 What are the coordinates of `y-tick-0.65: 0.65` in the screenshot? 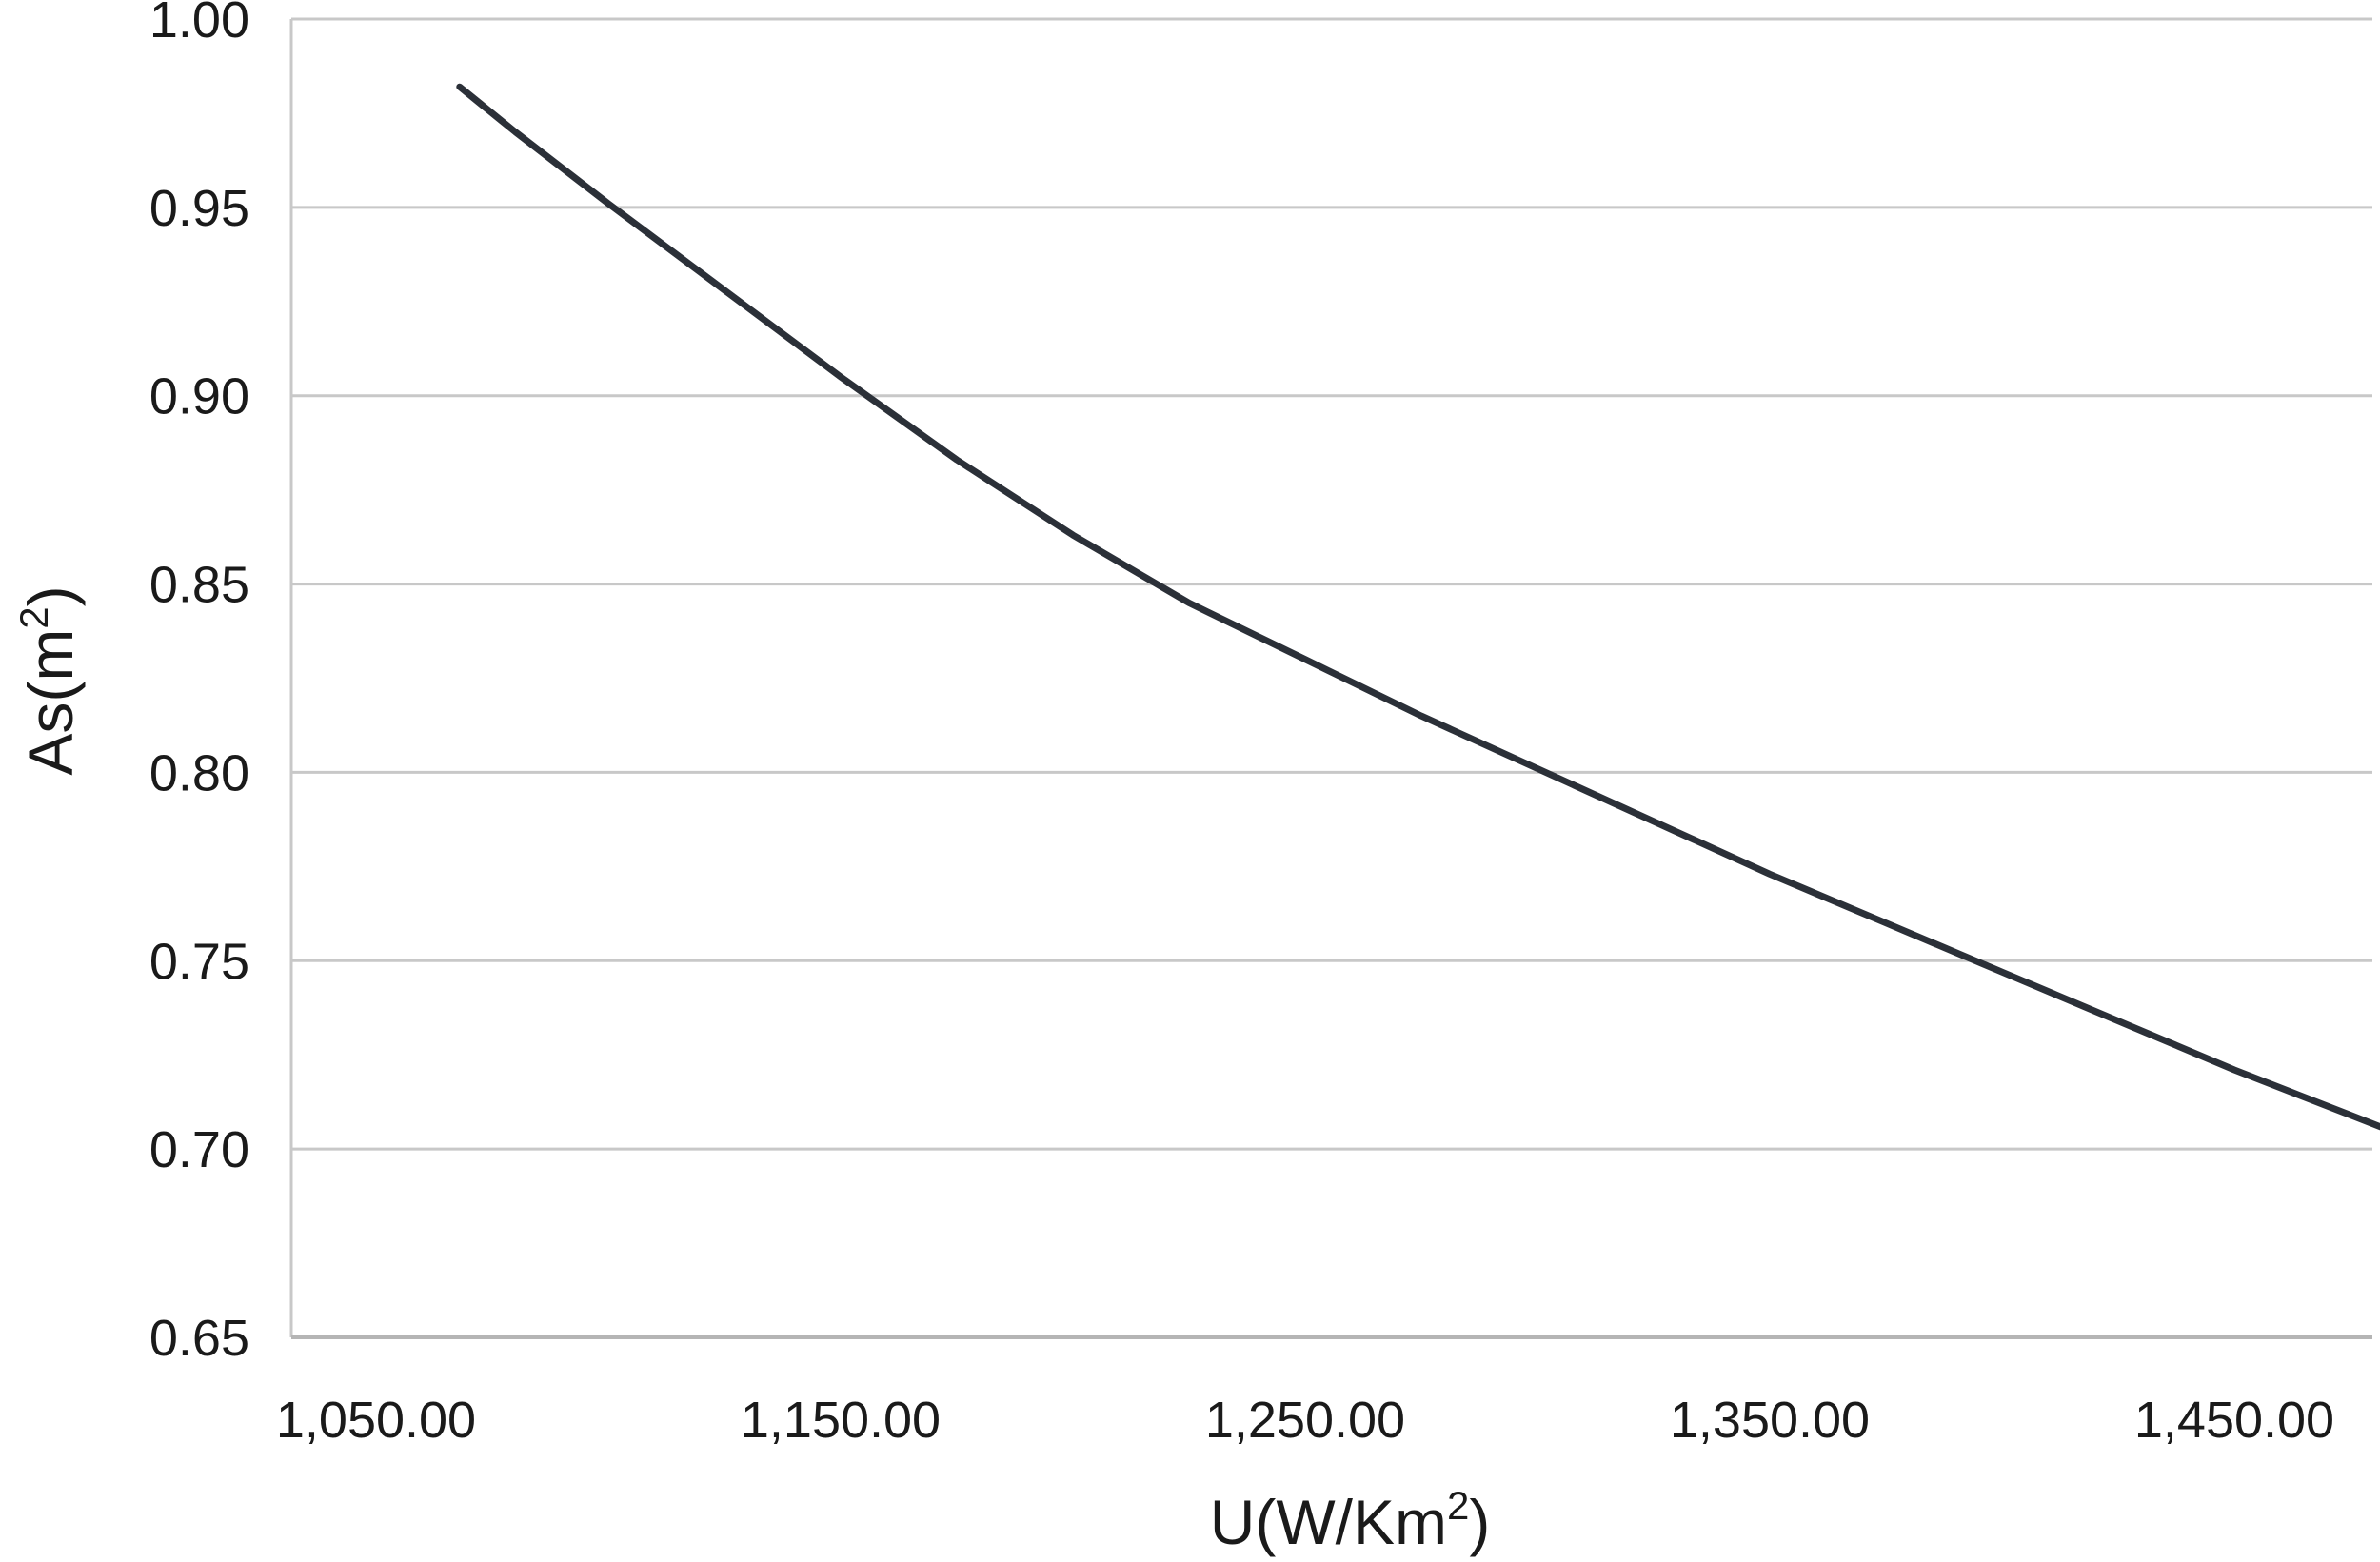 It's located at (199, 1339).